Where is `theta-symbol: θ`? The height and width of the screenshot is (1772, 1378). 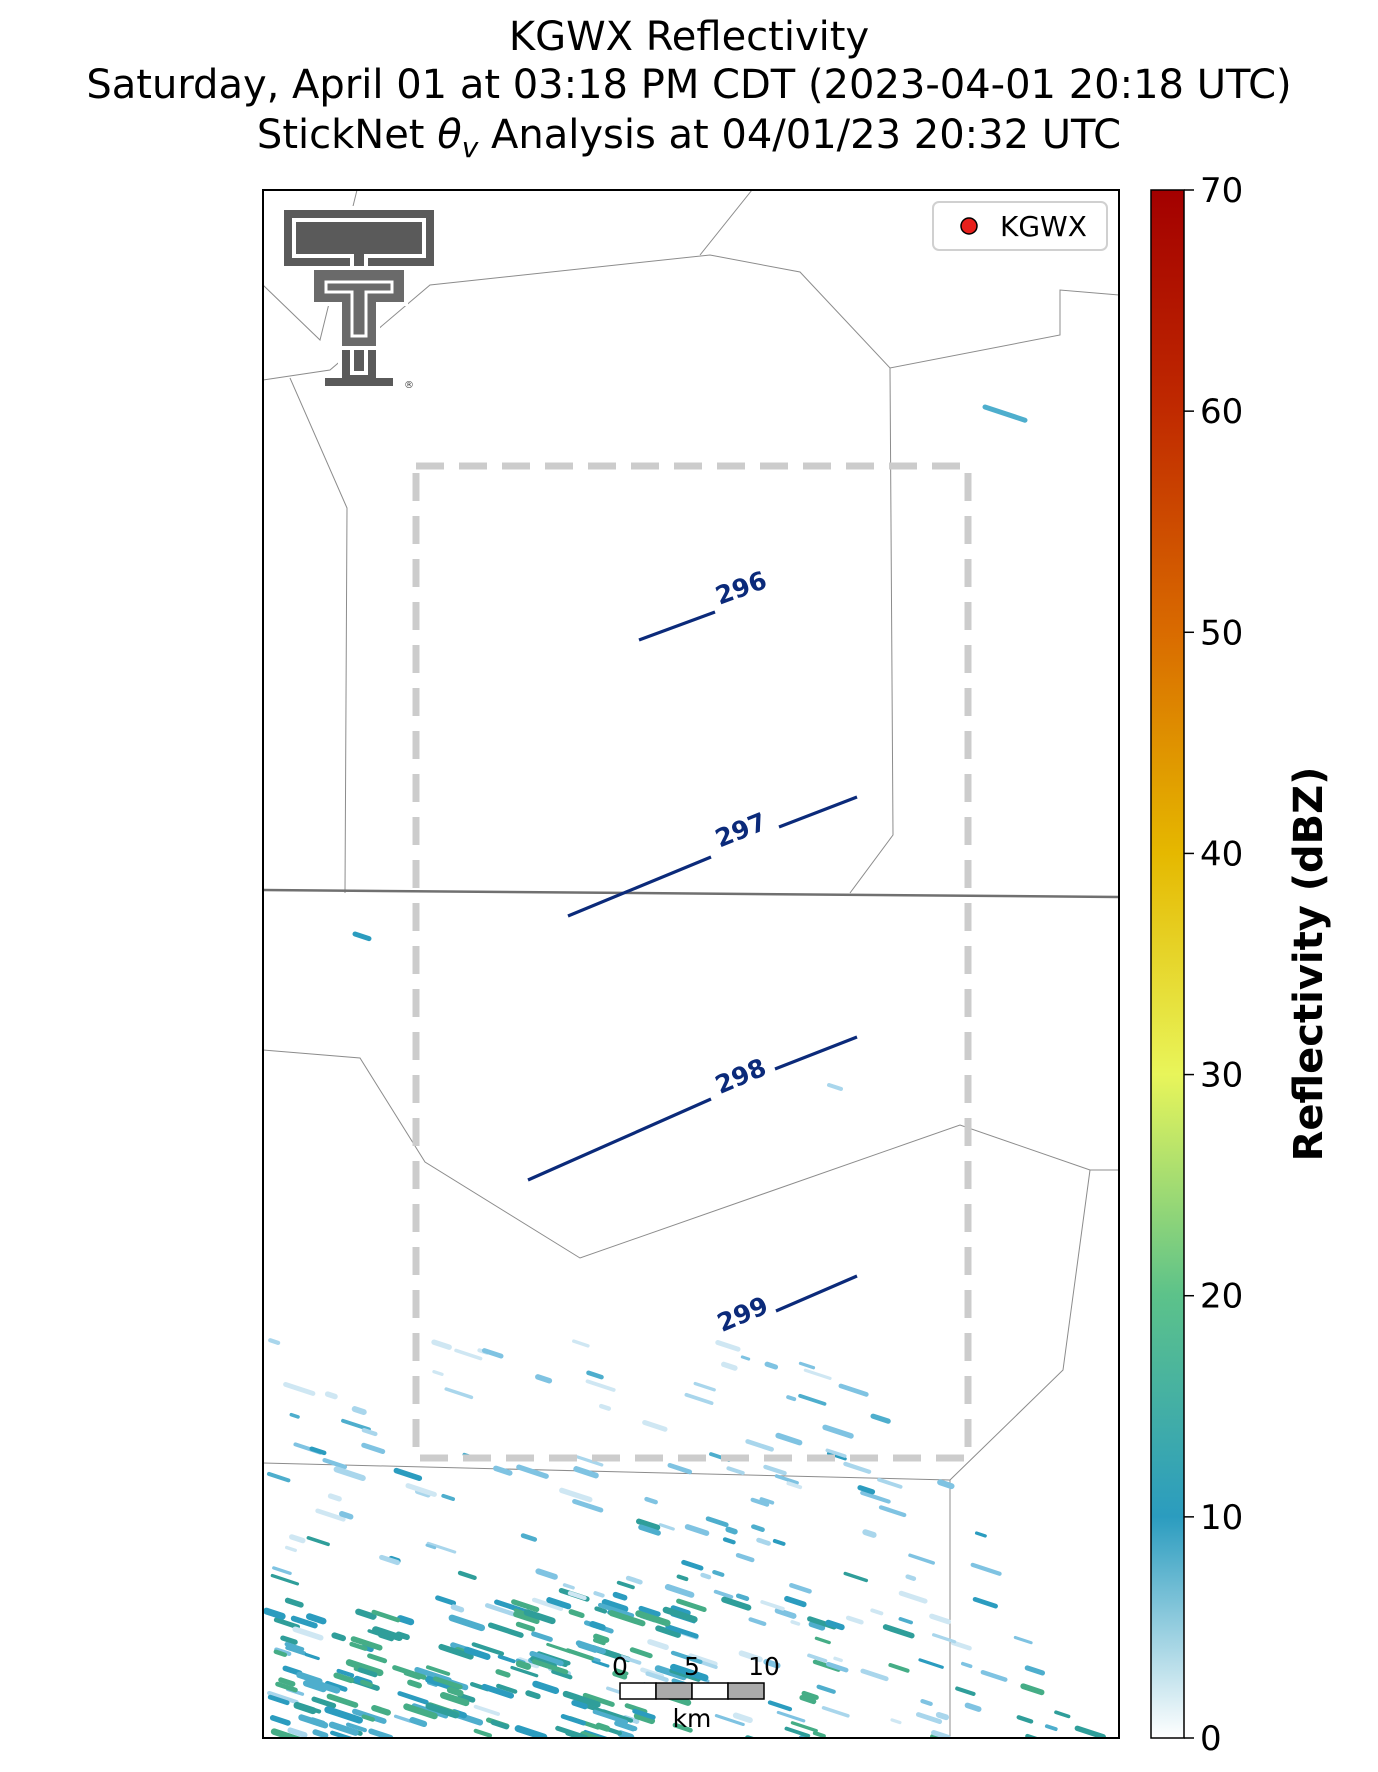
theta-symbol: θ is located at coordinates (449, 135).